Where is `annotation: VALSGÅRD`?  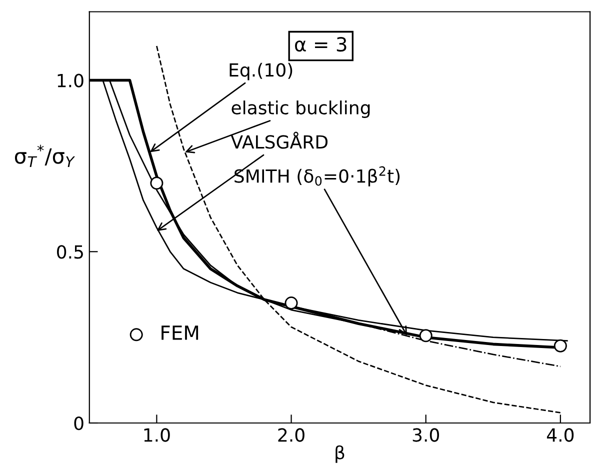 annotation: VALSGÅRD is located at coordinates (279, 140).